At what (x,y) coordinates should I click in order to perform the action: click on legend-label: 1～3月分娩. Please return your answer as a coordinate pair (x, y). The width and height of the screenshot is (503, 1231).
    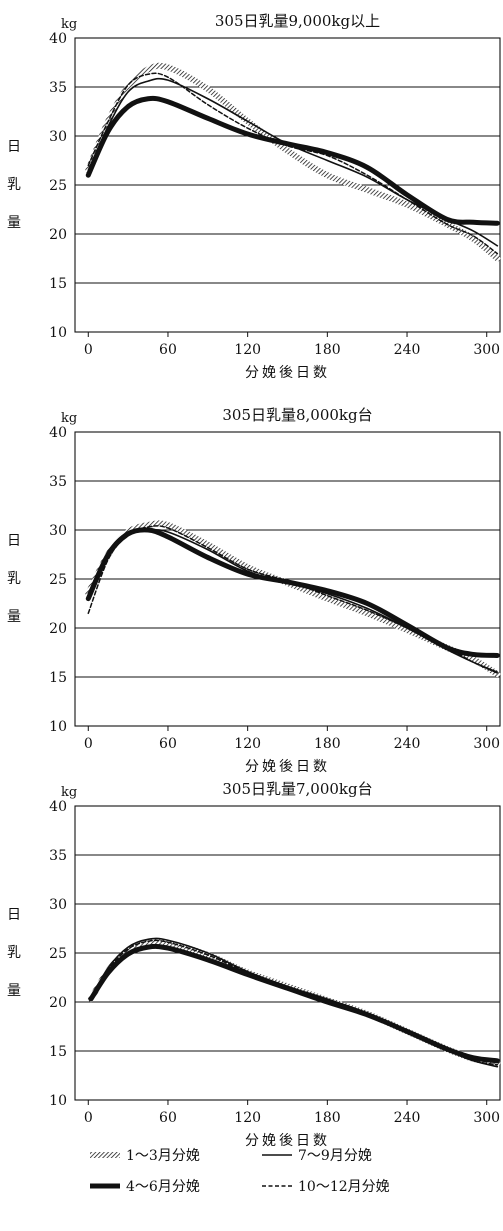
    Looking at the image, I should click on (163, 1156).